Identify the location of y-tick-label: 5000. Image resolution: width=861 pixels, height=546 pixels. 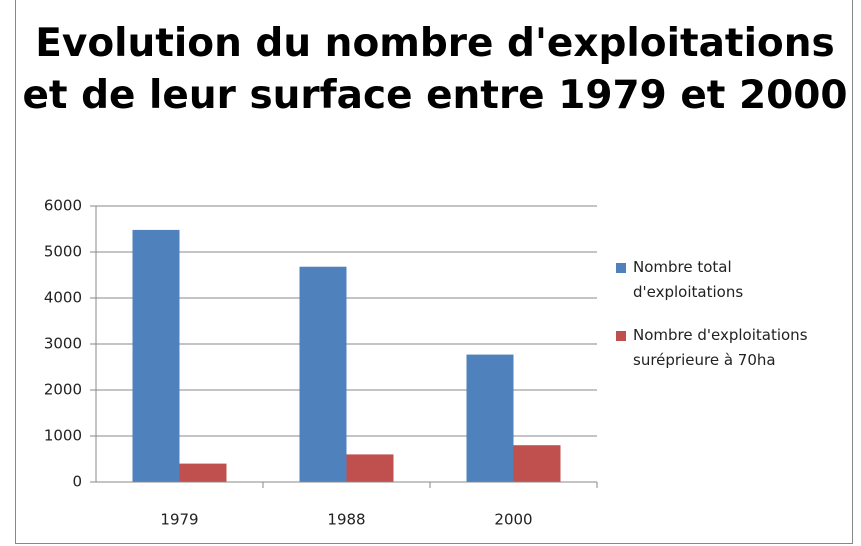
(63, 252).